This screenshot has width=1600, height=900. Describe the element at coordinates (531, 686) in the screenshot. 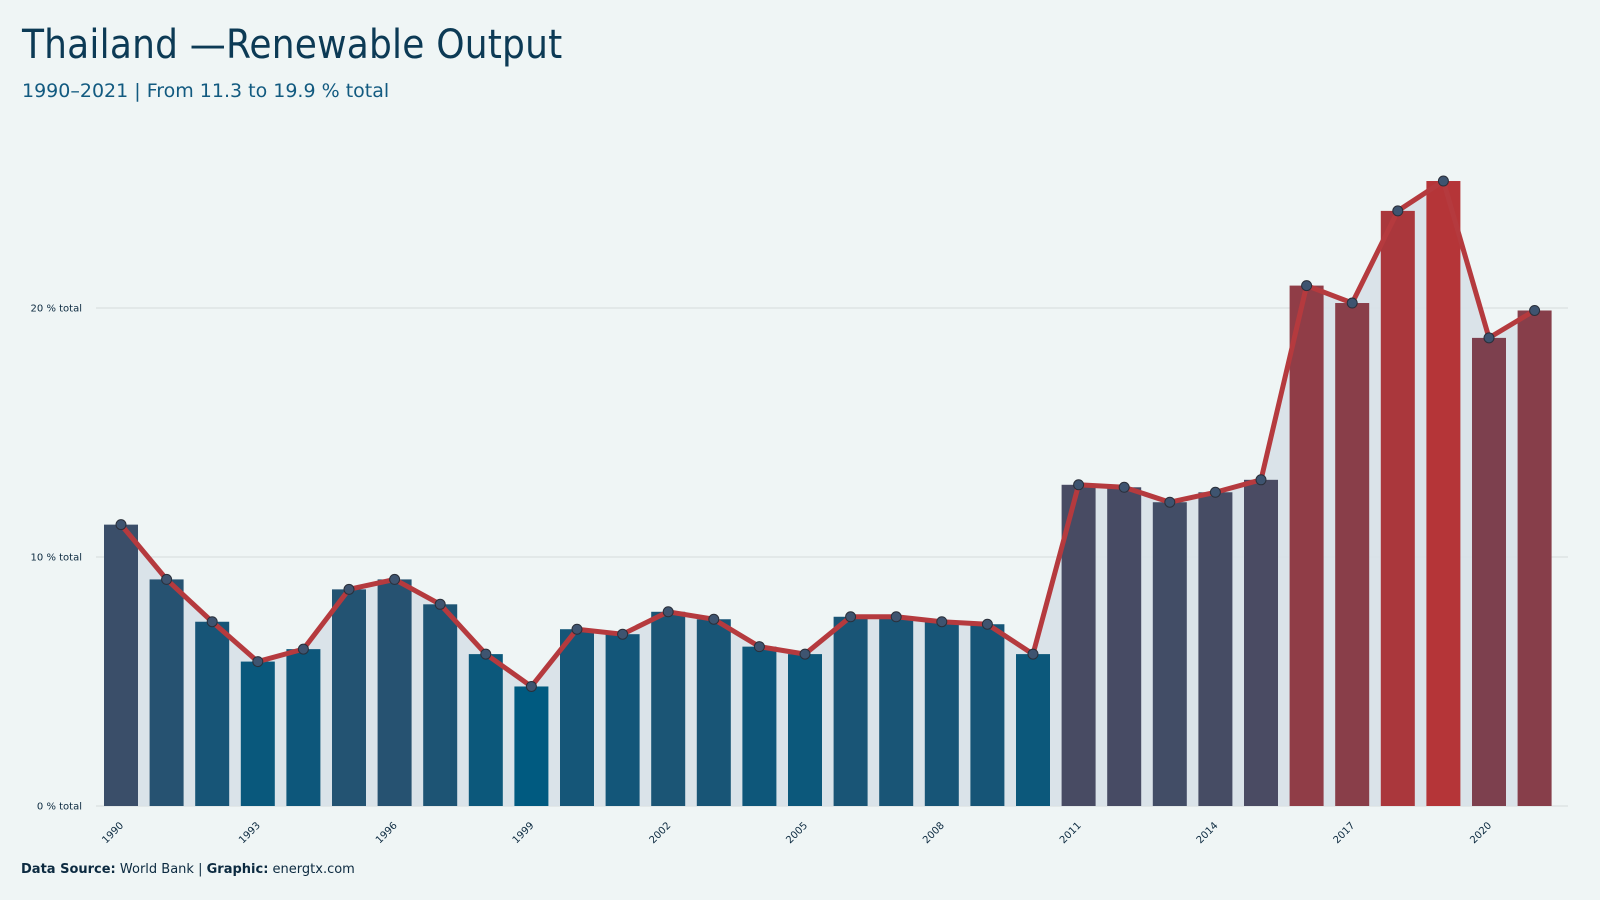

I see `marker-1999` at that location.